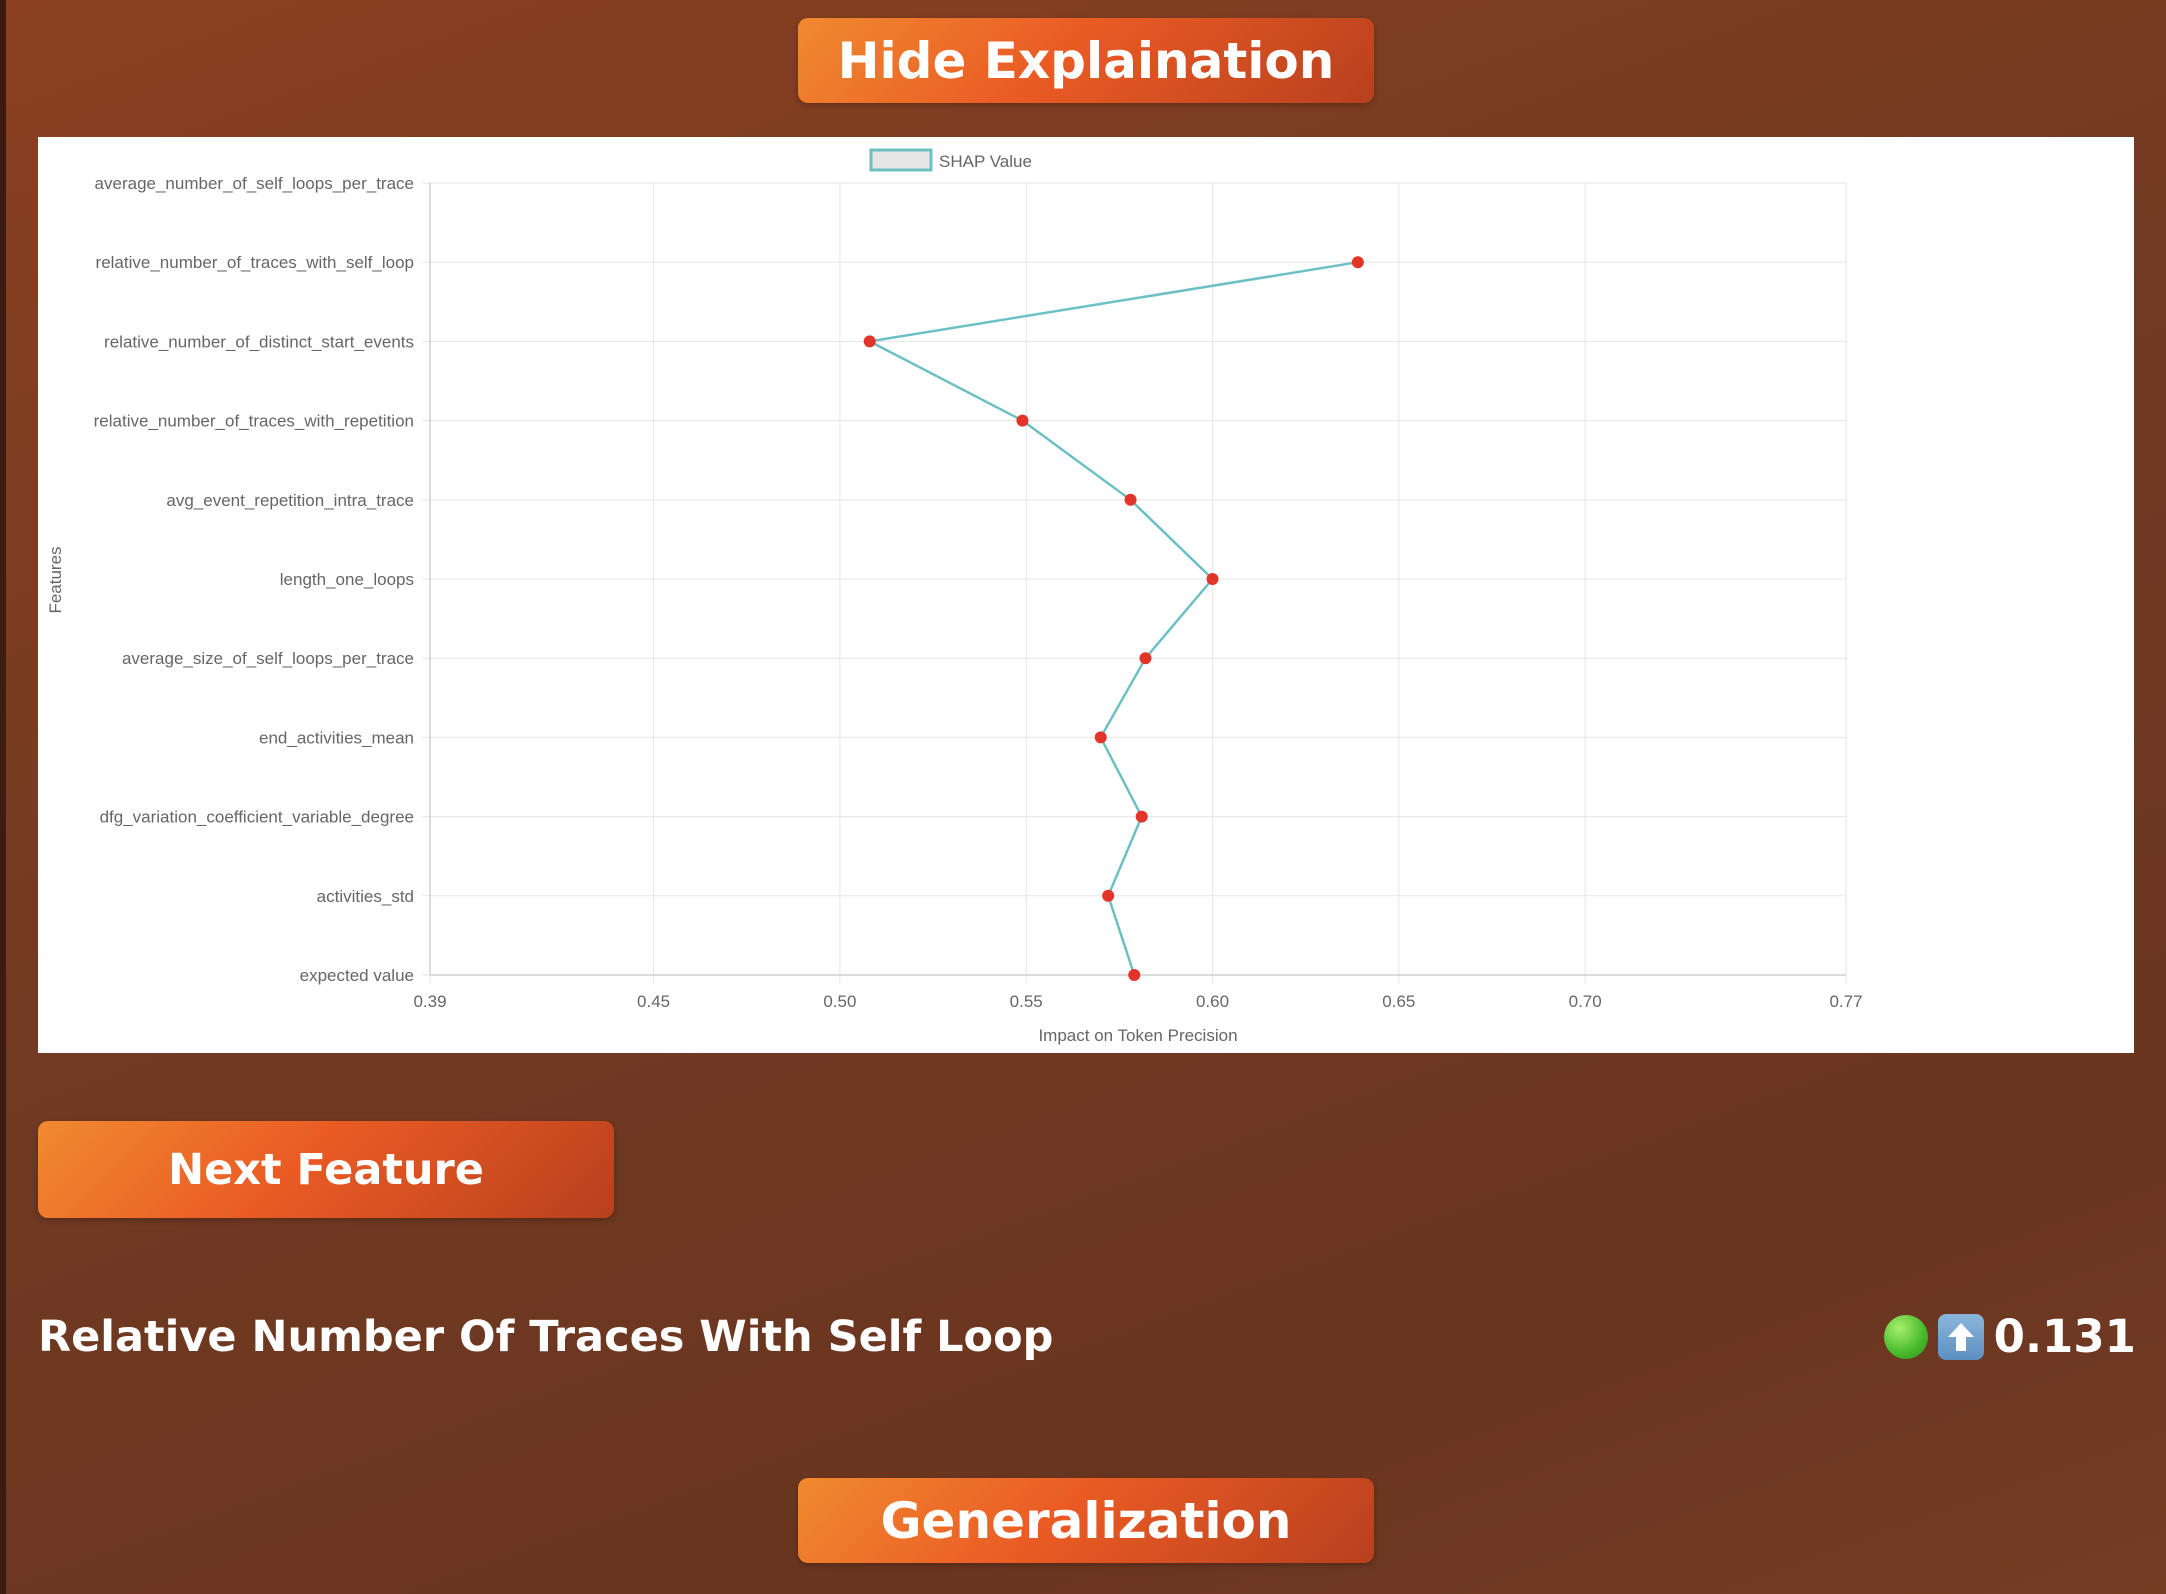 This screenshot has width=2166, height=1594. What do you see at coordinates (3, 797) in the screenshot?
I see `page-edge-divider` at bounding box center [3, 797].